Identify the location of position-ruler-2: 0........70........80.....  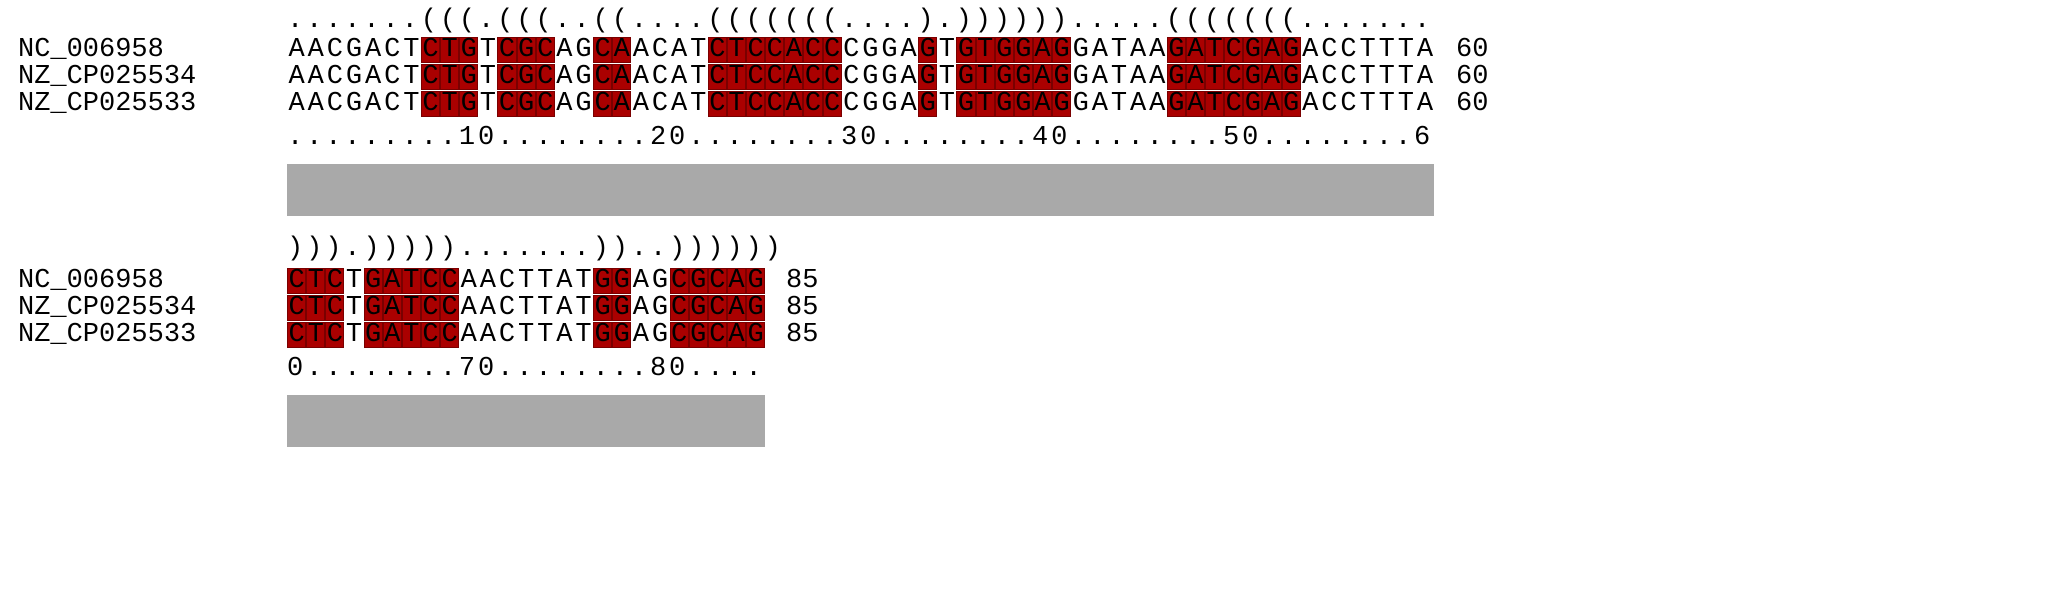
(526, 369).